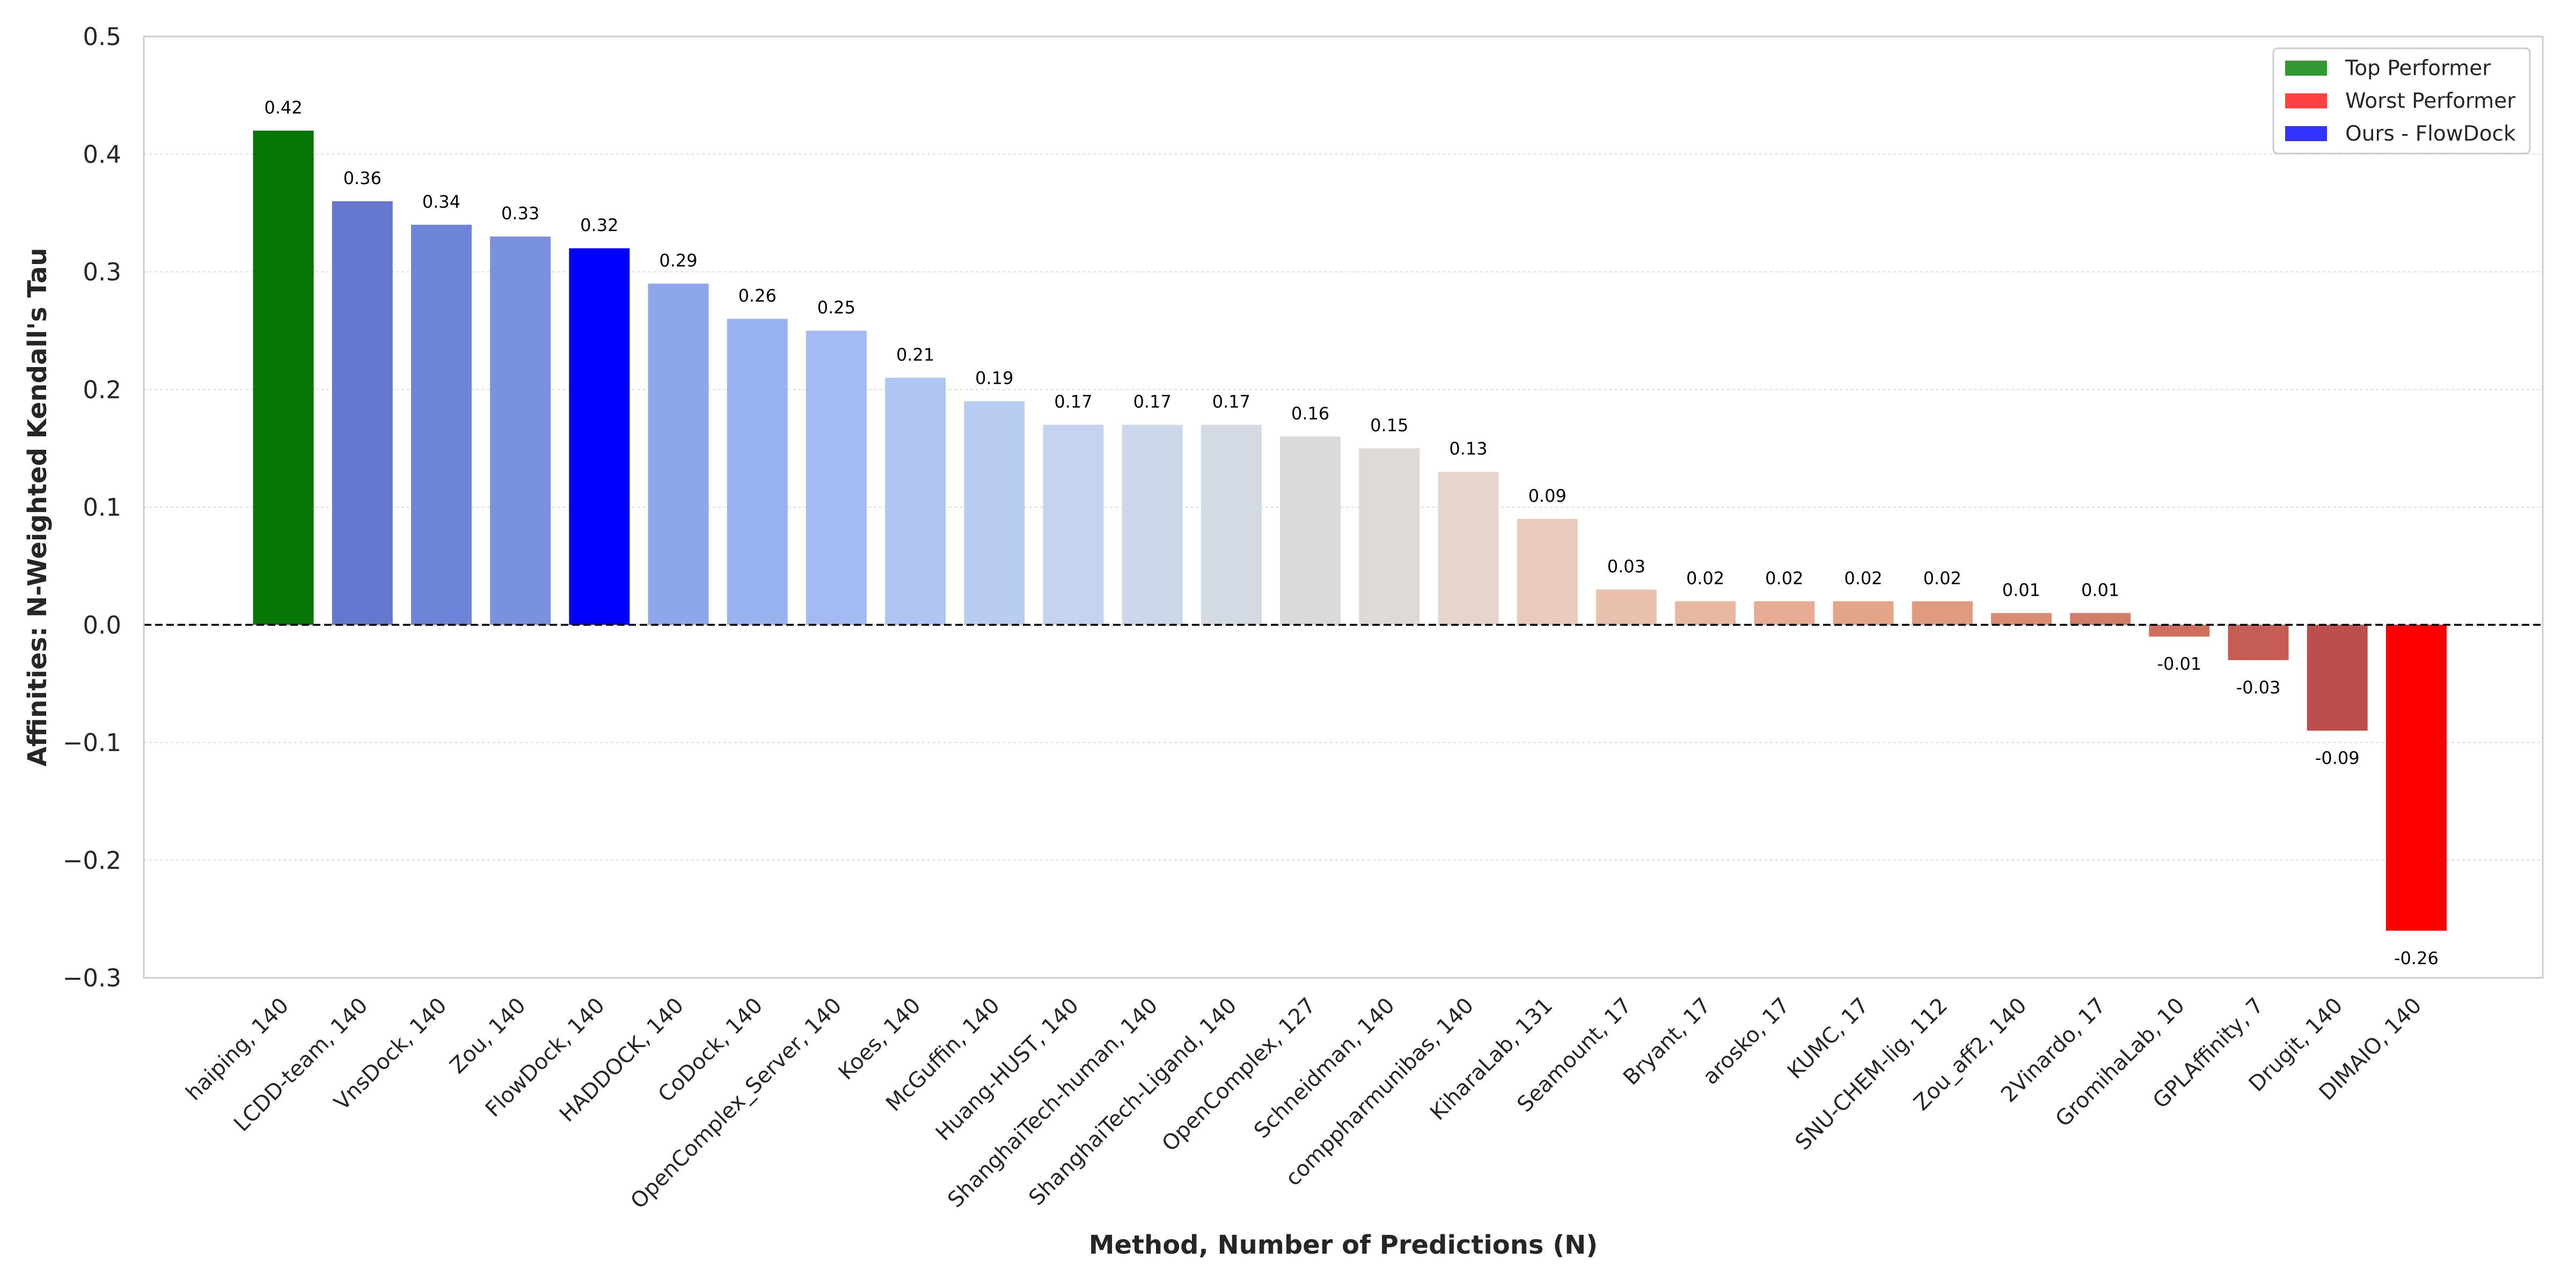 This screenshot has width=2576, height=1288. What do you see at coordinates (102, 390) in the screenshot?
I see `y-tick-label: 0.2` at bounding box center [102, 390].